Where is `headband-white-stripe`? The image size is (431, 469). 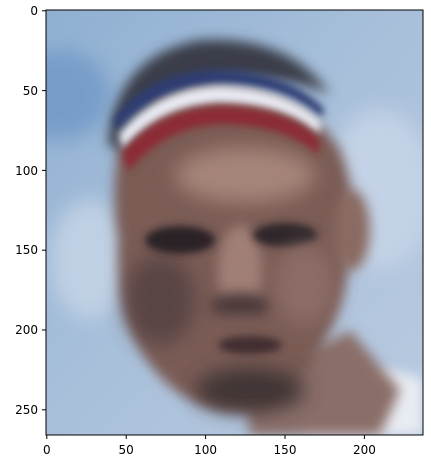
headband-white-stripe is located at coordinates (220, 118).